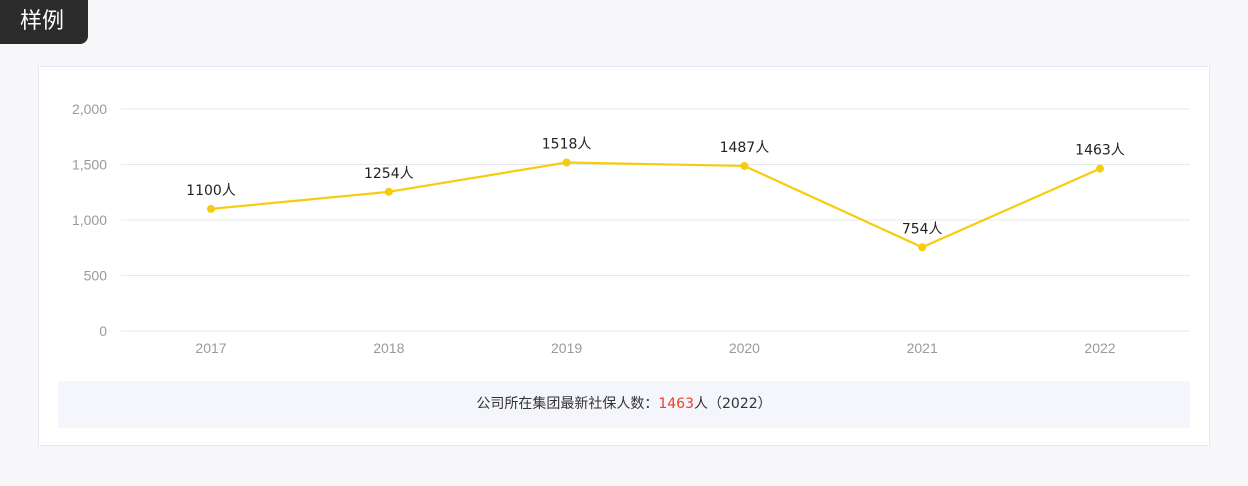 The image size is (1248, 486). What do you see at coordinates (210, 348) in the screenshot?
I see `x-tick-label: 2017` at bounding box center [210, 348].